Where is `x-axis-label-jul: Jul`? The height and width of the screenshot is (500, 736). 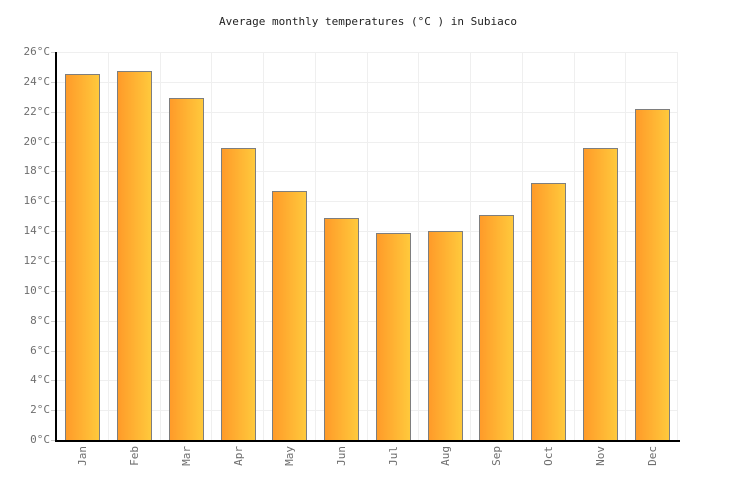 x-axis-label-jul: Jul is located at coordinates (394, 456).